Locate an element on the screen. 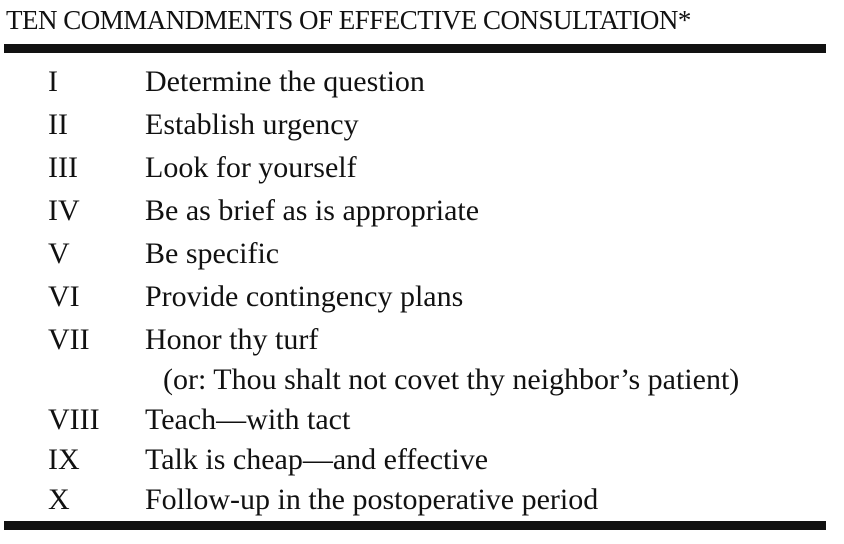 This screenshot has height=544, width=844. commandment-row: I Determine the question is located at coordinates (422, 82).